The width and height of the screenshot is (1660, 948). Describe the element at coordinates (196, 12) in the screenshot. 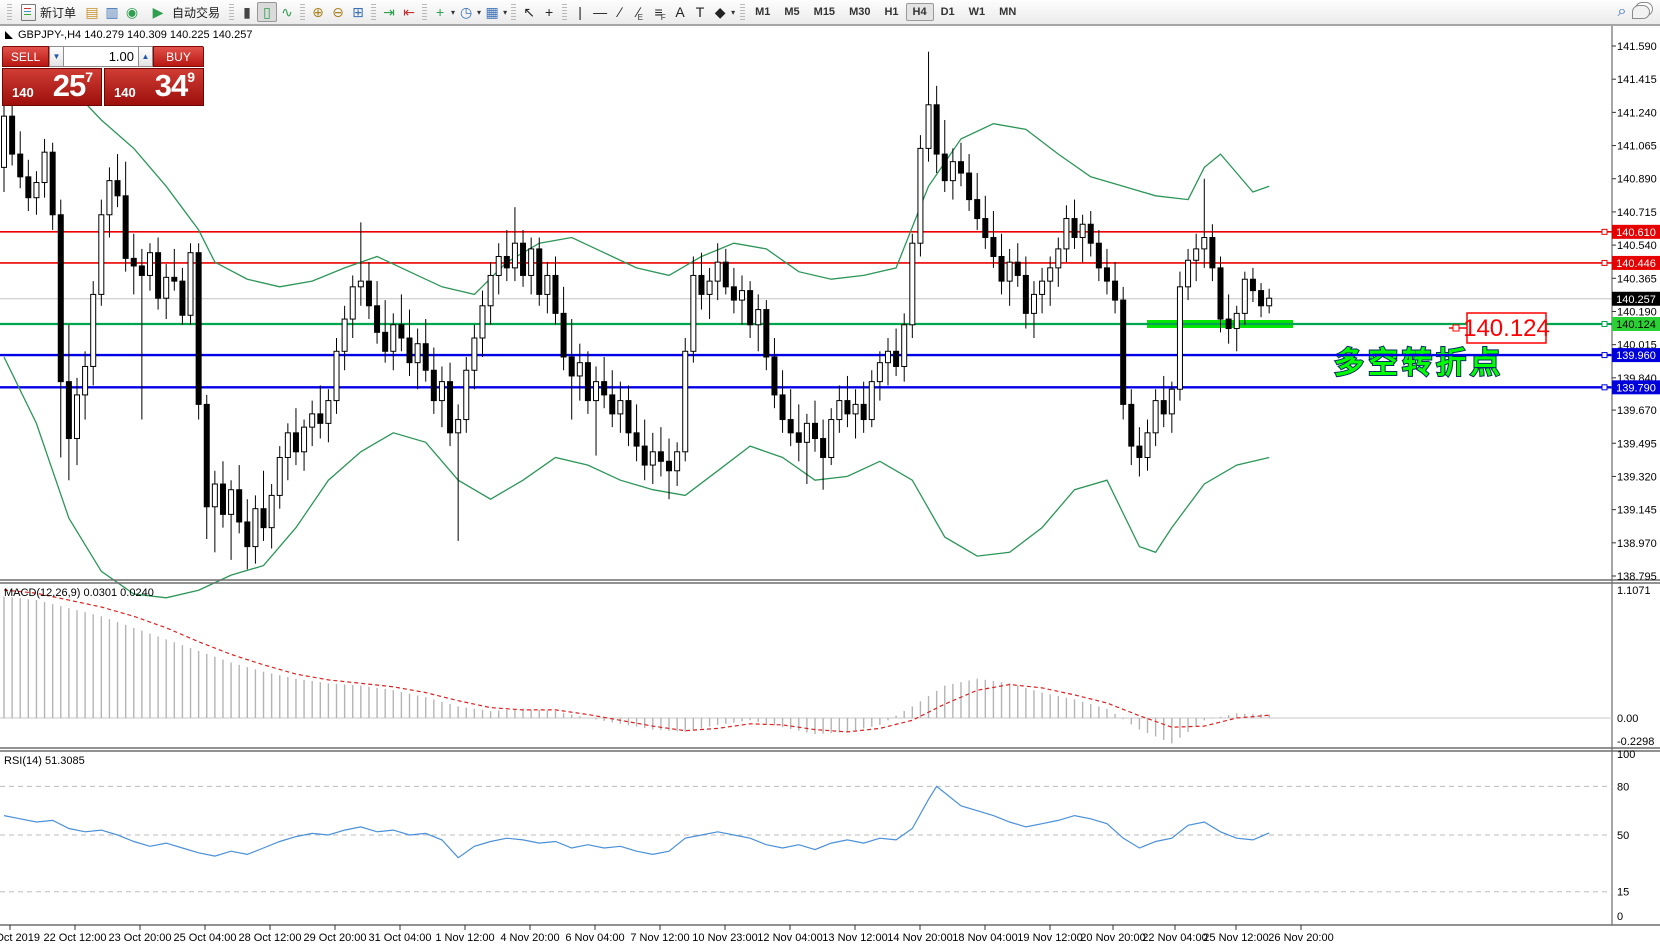

I see `autotrading-label: 自动交易` at that location.